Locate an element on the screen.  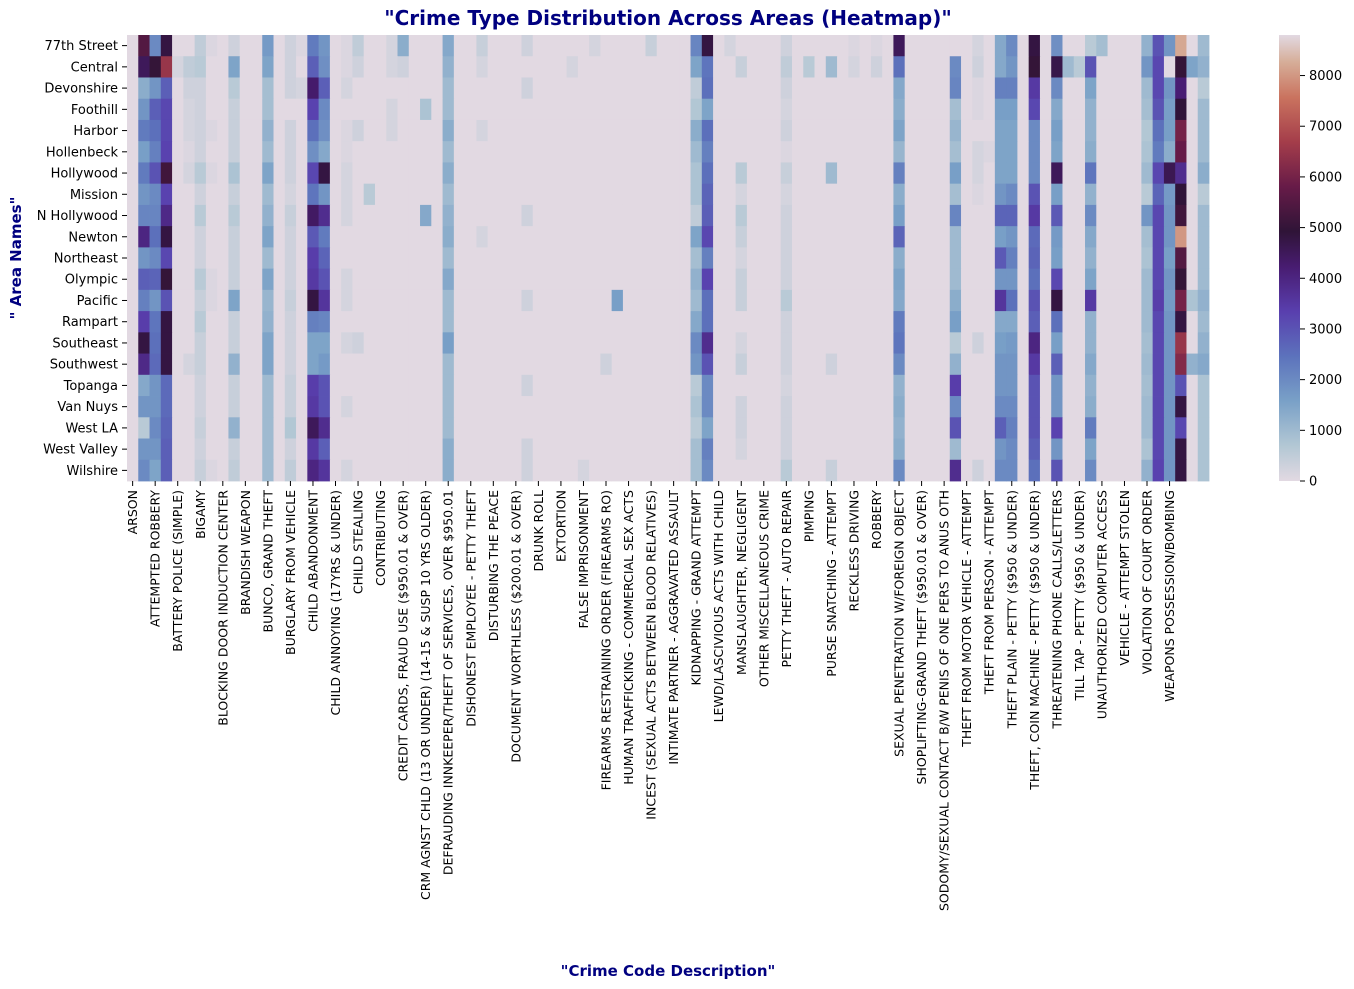
y-tick-label: Mission is located at coordinates (94, 195).